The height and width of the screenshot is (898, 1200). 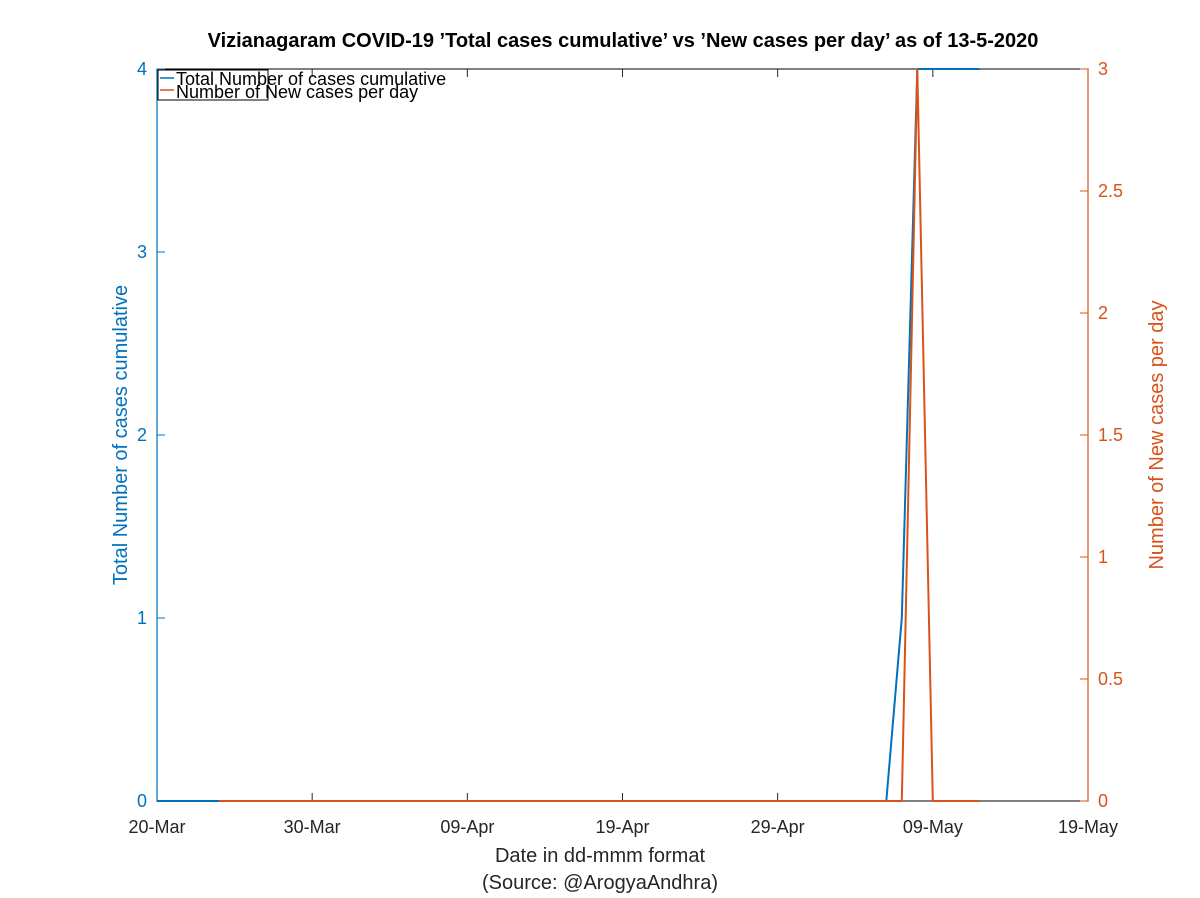 I want to click on y-right-tick-label: 3, so click(x=1103, y=69).